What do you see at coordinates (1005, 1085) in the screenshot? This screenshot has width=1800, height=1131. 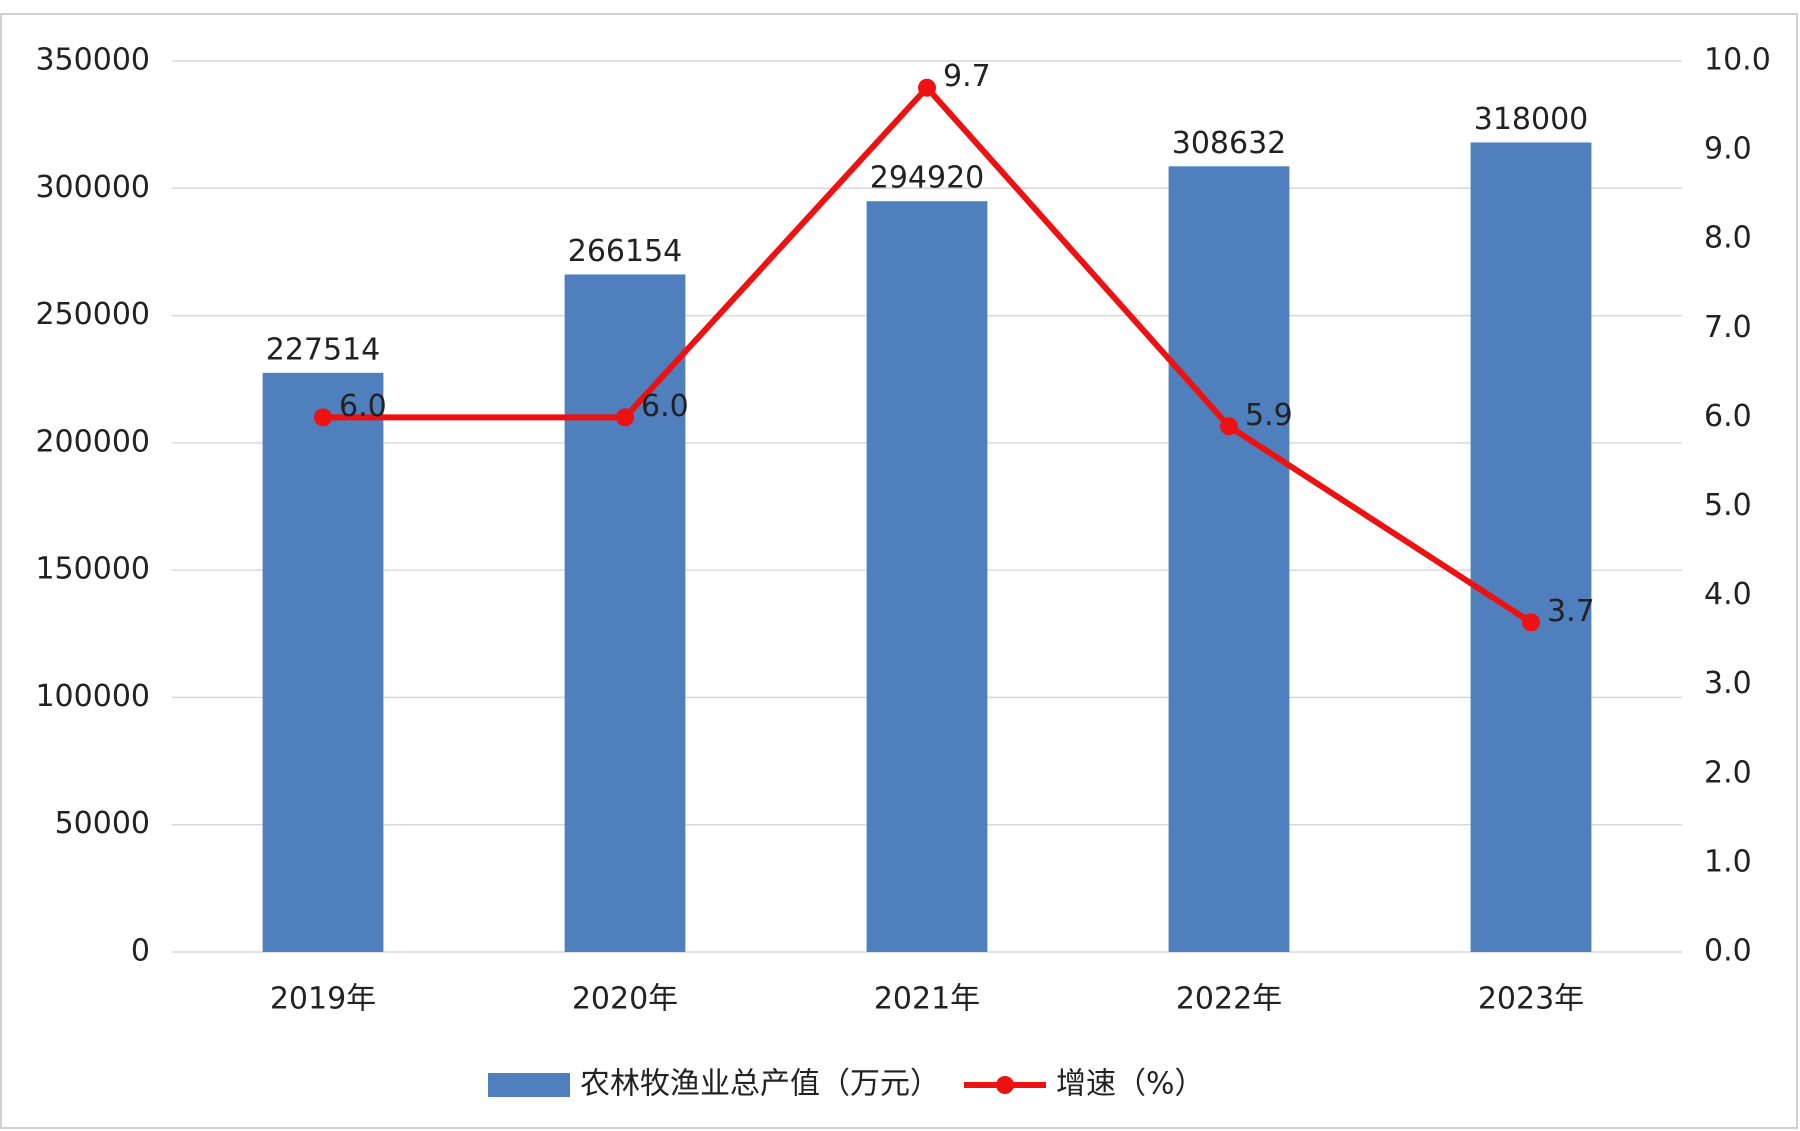 I see `legend-swatch-marker` at bounding box center [1005, 1085].